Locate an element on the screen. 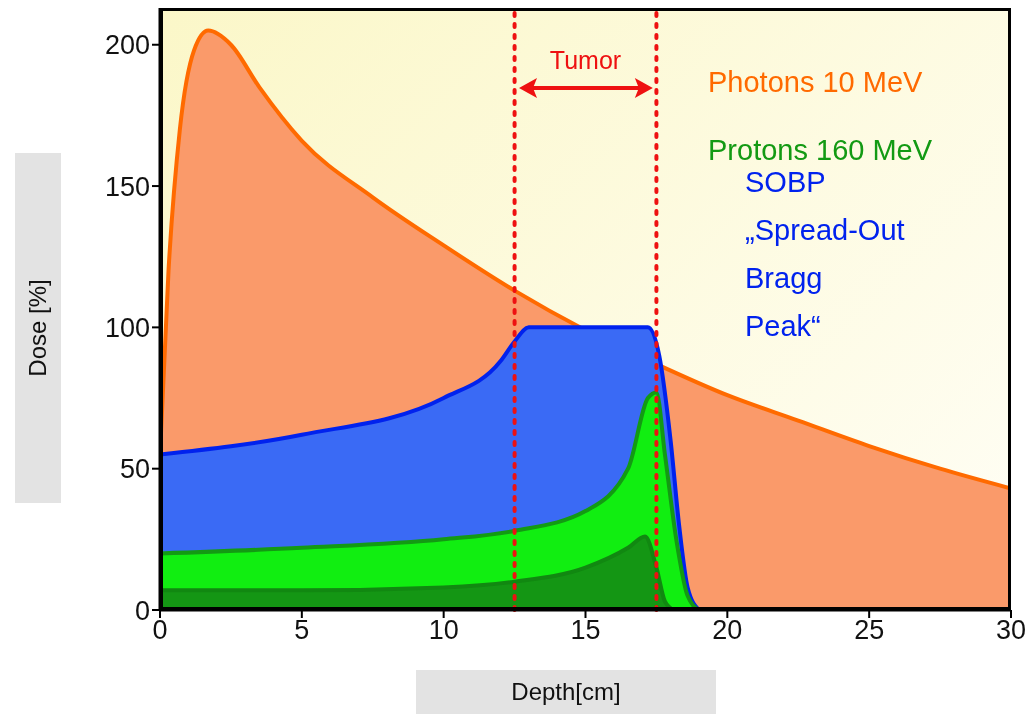 The image size is (1034, 723). y-tick-label: 150 is located at coordinates (127, 186).